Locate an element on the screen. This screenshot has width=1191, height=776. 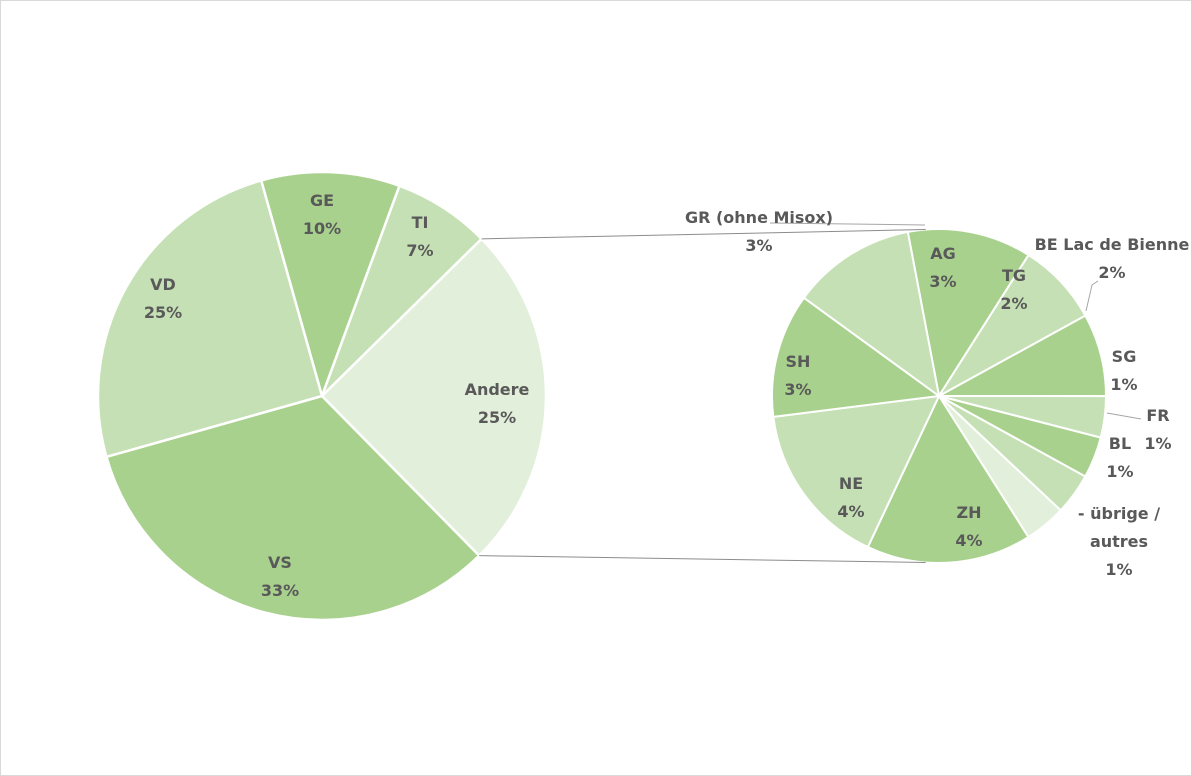
primary-slice-vd is located at coordinates (210, 318).